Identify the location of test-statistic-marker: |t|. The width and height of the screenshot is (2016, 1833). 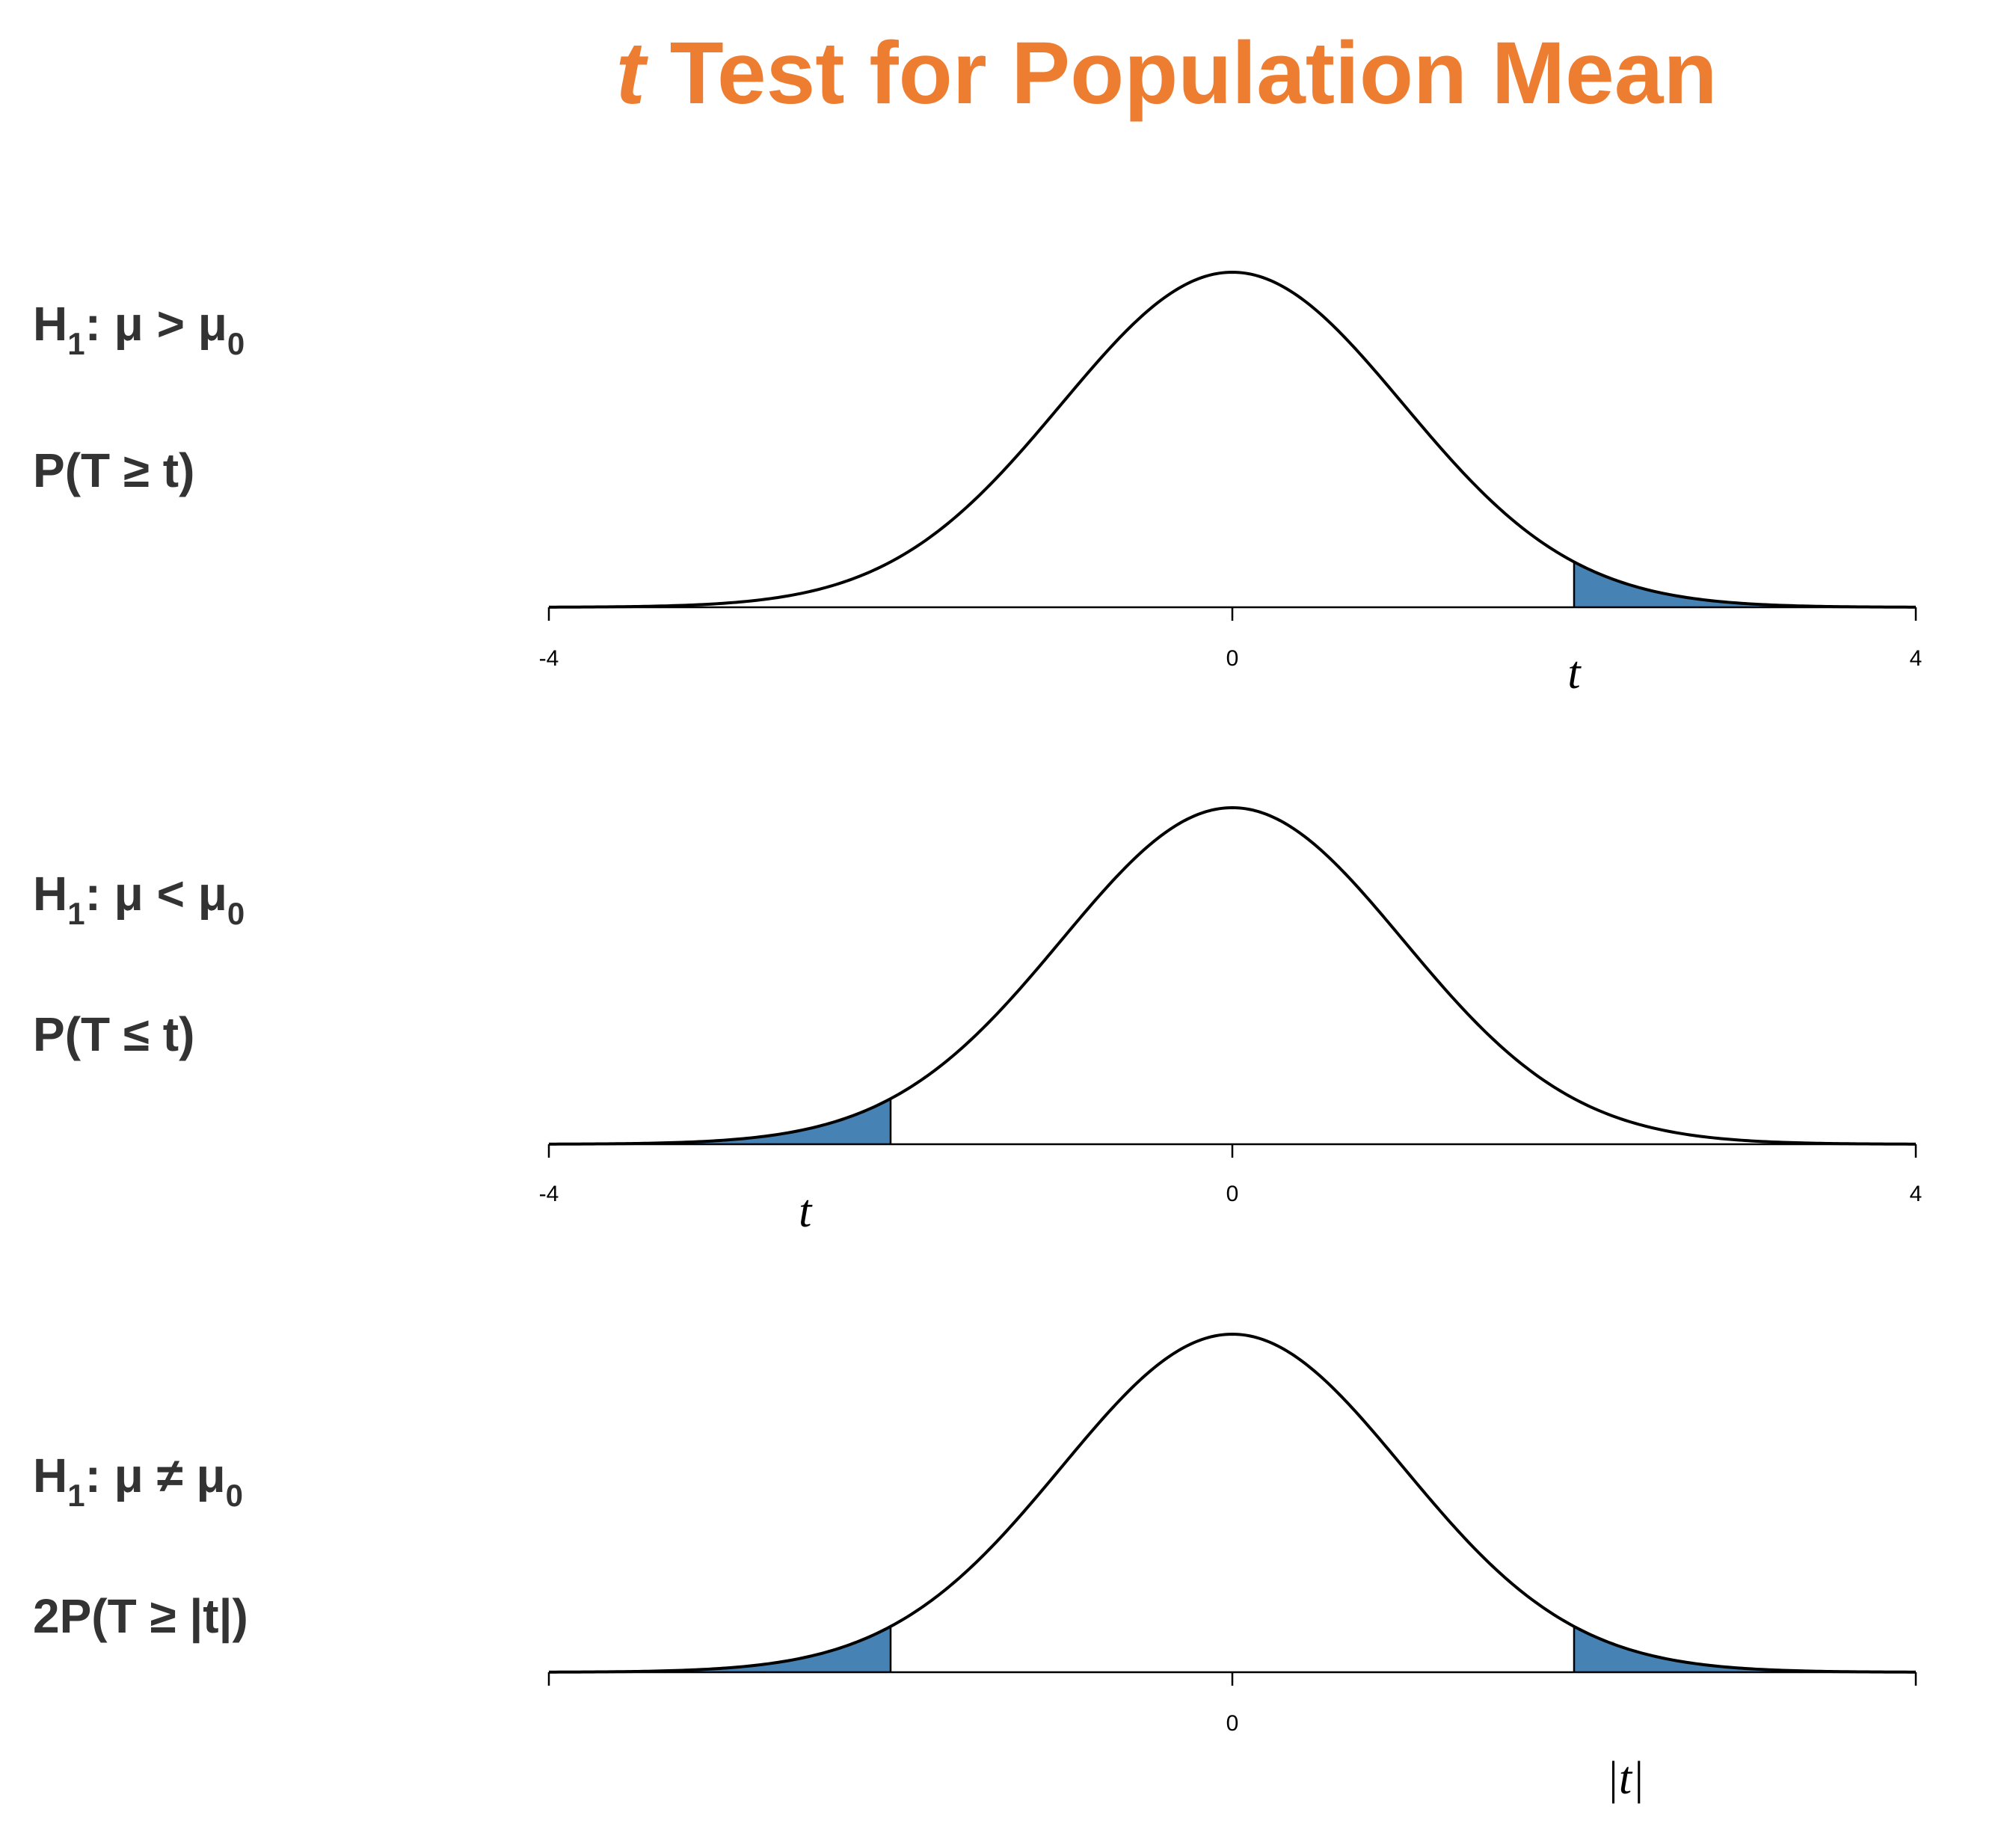
(1625, 1779).